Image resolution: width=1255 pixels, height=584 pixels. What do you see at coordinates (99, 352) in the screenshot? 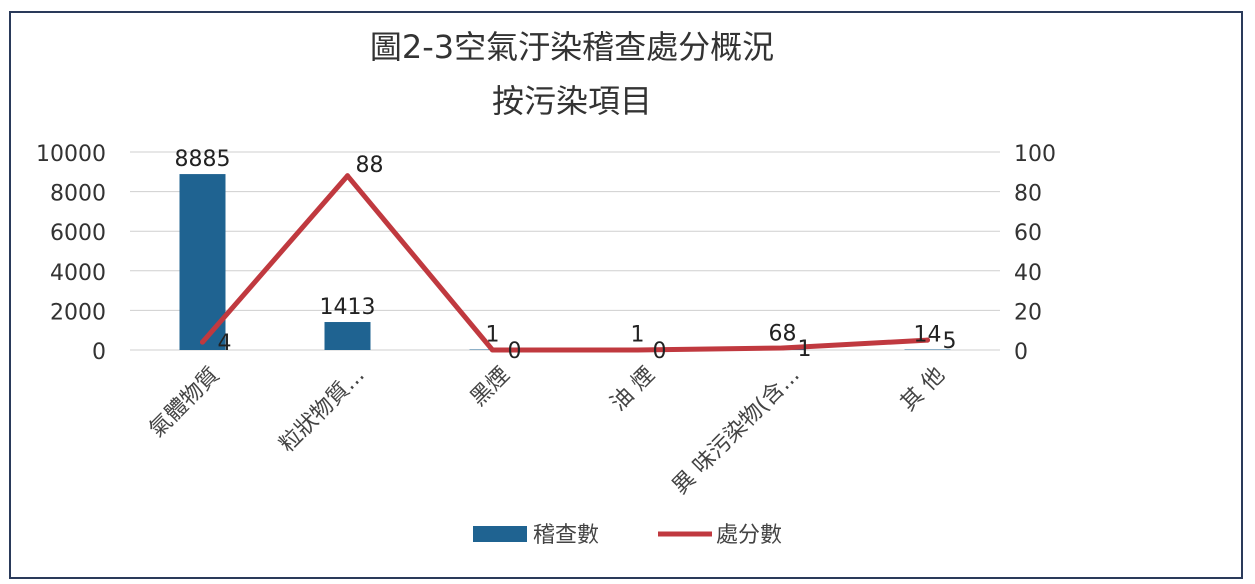
I see `left-axis-tick-label: 0` at bounding box center [99, 352].